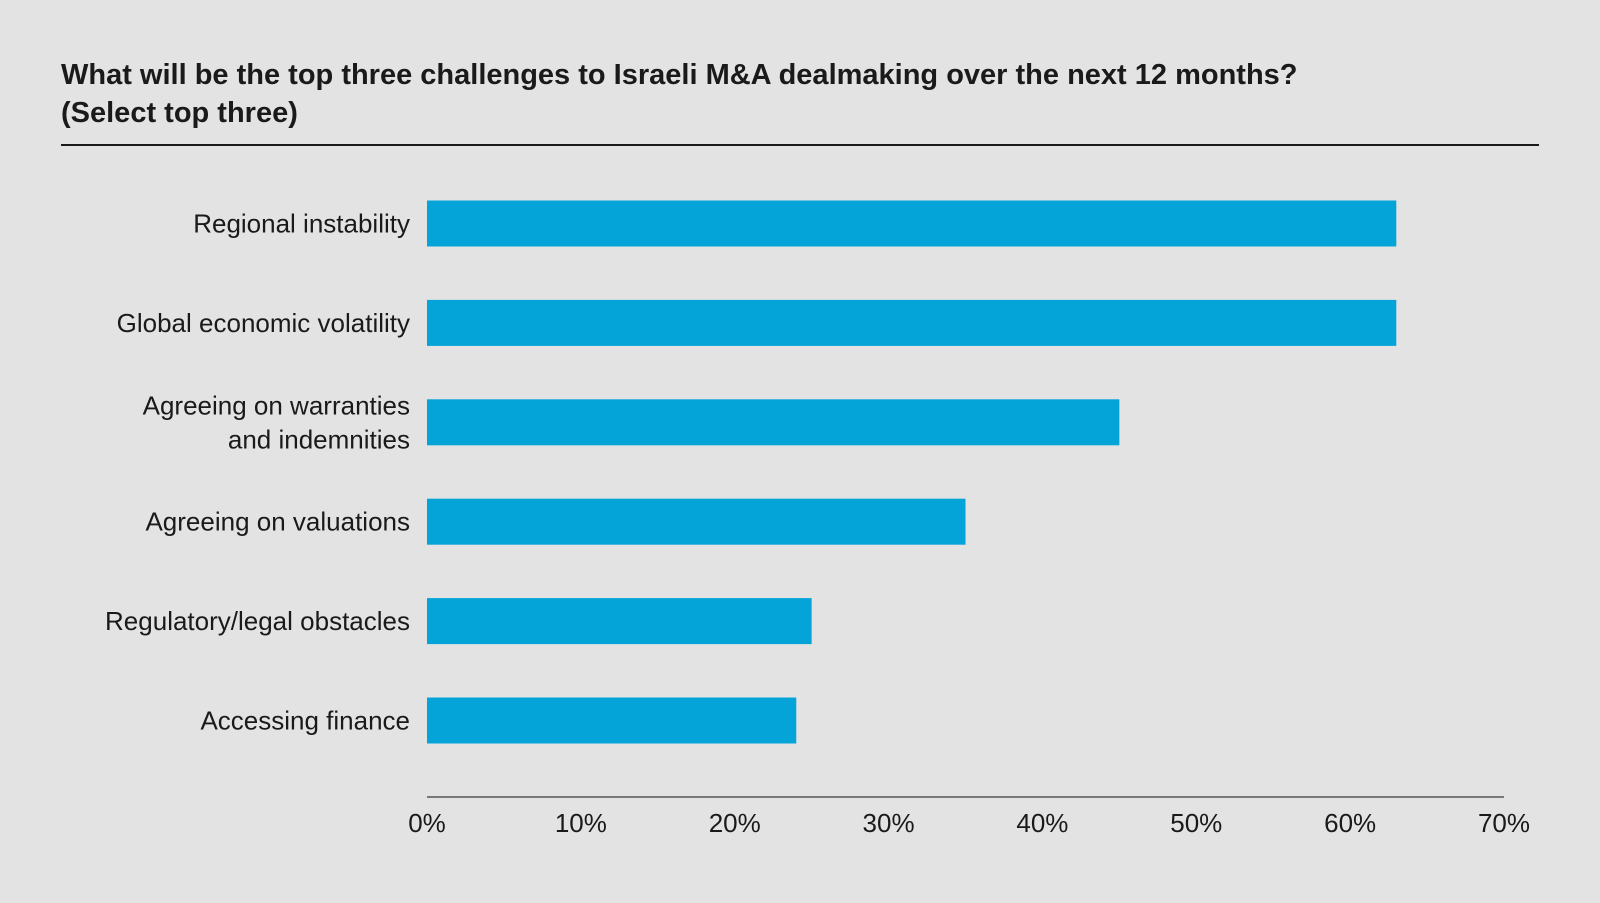  I want to click on x-tick-label: 30%, so click(889, 823).